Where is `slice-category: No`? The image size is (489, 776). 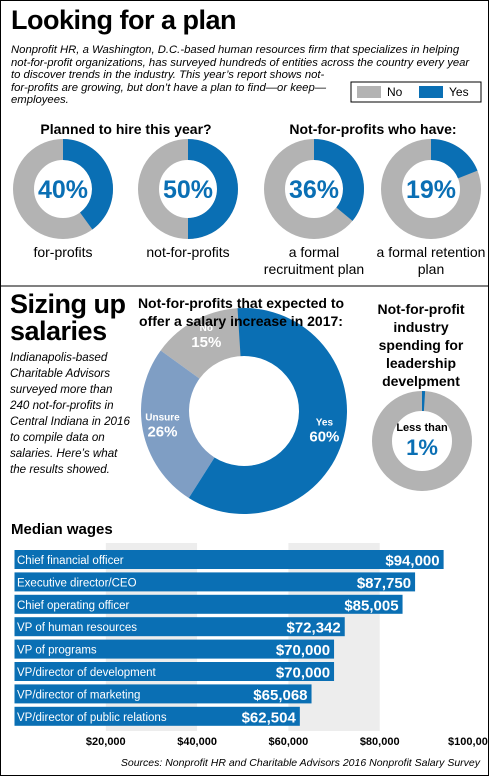
slice-category: No is located at coordinates (206, 328).